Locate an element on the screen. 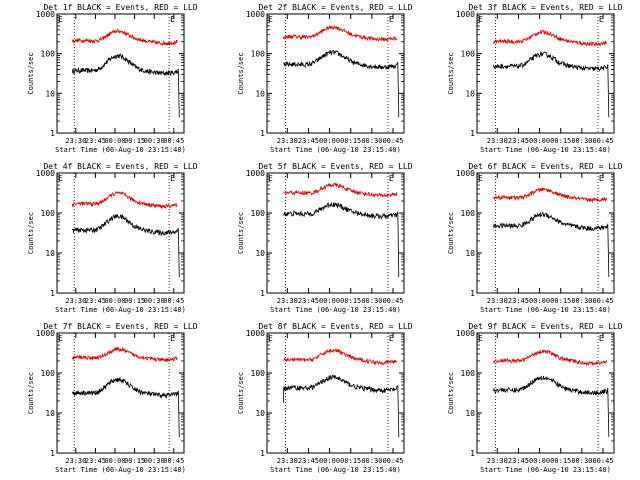 The image size is (640, 480). panel-title: Det 4f BLACK = Events, RED = LLD is located at coordinates (120, 166).